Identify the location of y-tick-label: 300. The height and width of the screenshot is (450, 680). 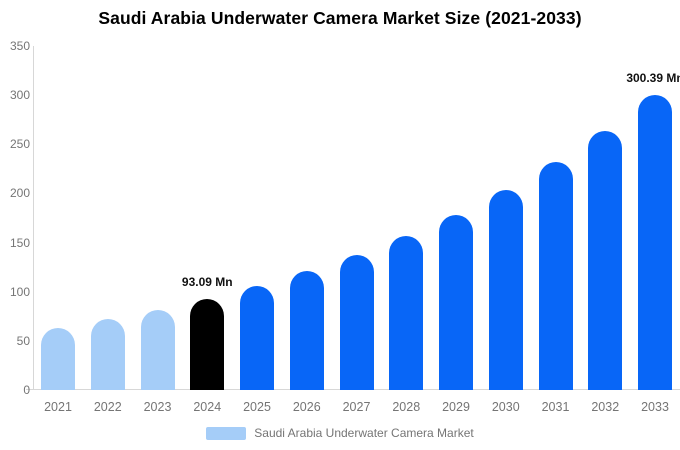
(19, 95).